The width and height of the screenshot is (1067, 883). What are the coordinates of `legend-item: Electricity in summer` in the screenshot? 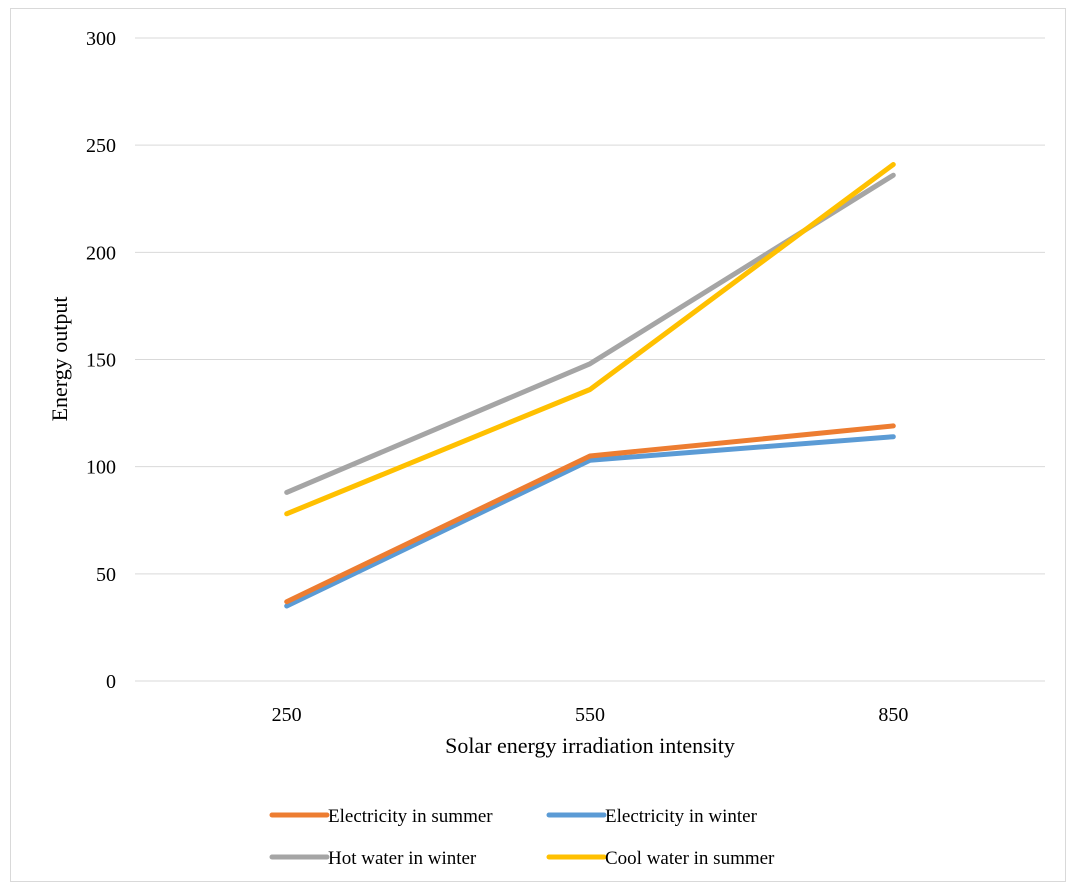 It's located at (381, 816).